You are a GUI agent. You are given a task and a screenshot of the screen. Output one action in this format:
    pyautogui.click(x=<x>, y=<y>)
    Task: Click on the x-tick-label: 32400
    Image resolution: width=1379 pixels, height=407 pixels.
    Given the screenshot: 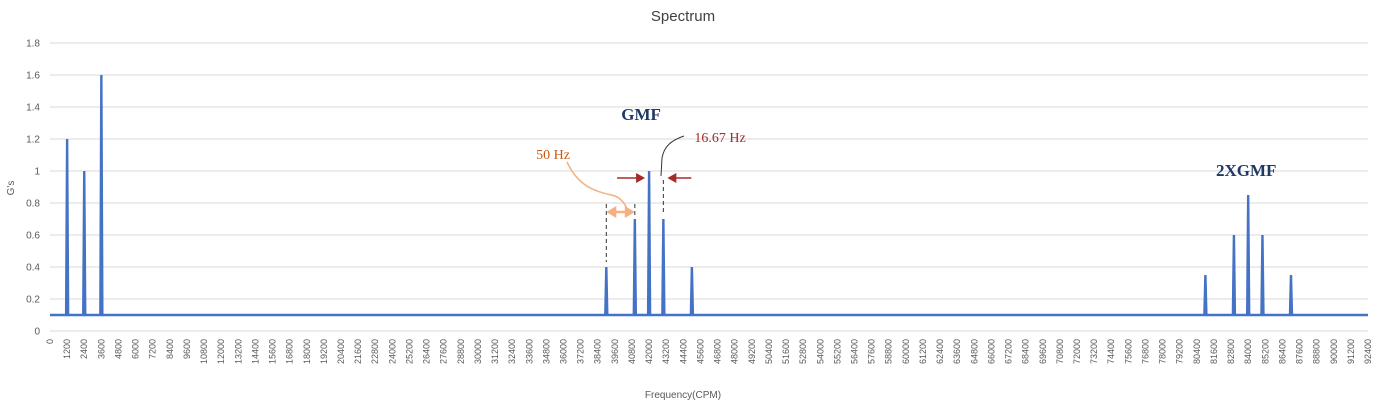 What is the action you would take?
    pyautogui.click(x=512, y=351)
    